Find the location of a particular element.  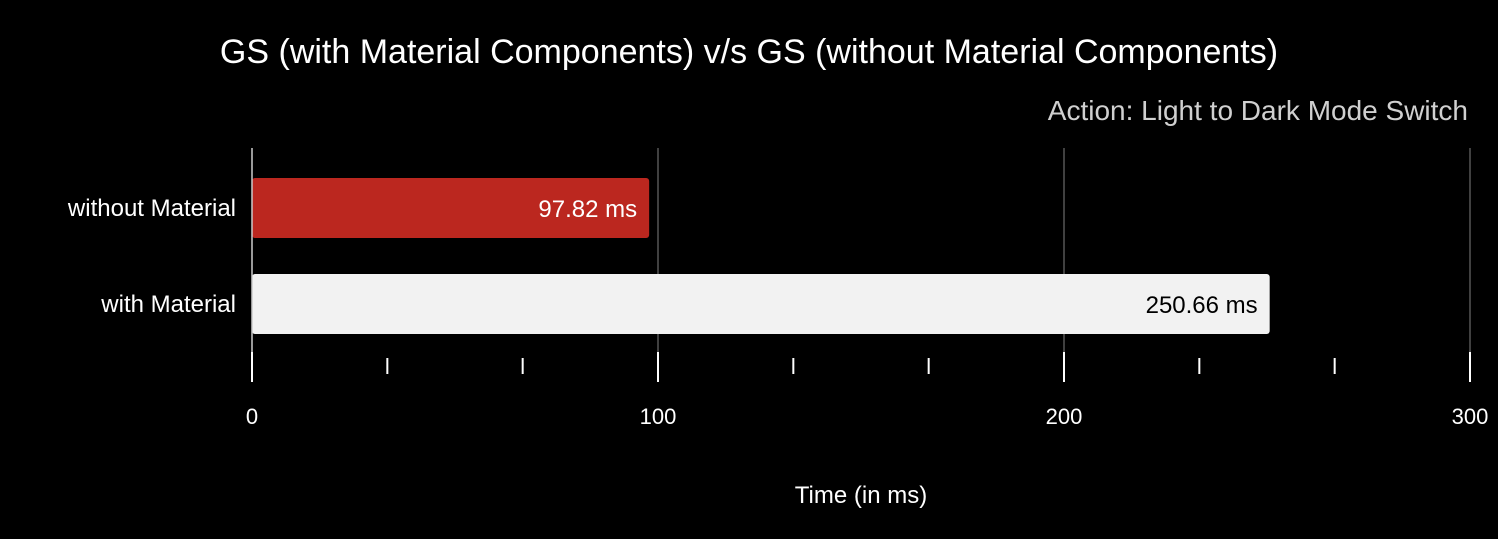

category-label: without Material is located at coordinates (151, 208).